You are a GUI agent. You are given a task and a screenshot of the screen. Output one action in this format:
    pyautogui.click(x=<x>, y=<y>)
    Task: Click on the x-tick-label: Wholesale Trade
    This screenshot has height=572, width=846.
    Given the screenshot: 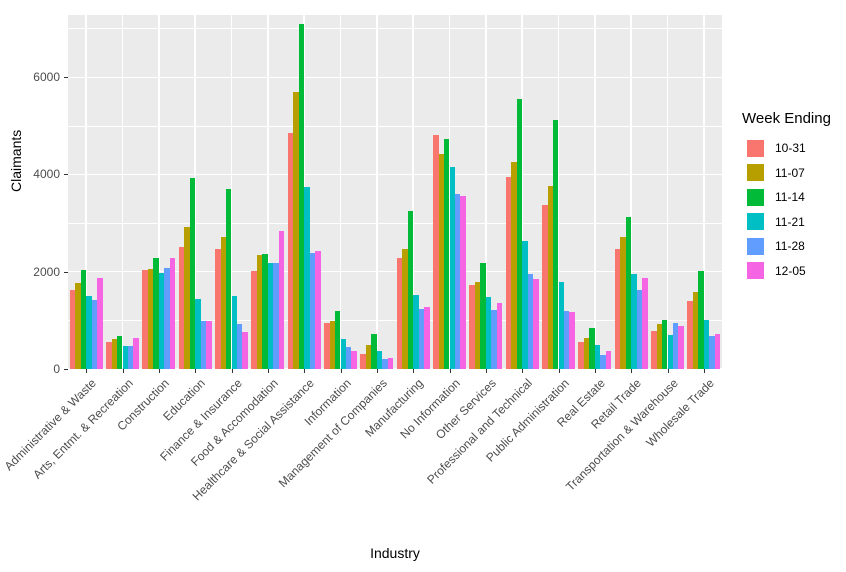 What is the action you would take?
    pyautogui.click(x=680, y=413)
    